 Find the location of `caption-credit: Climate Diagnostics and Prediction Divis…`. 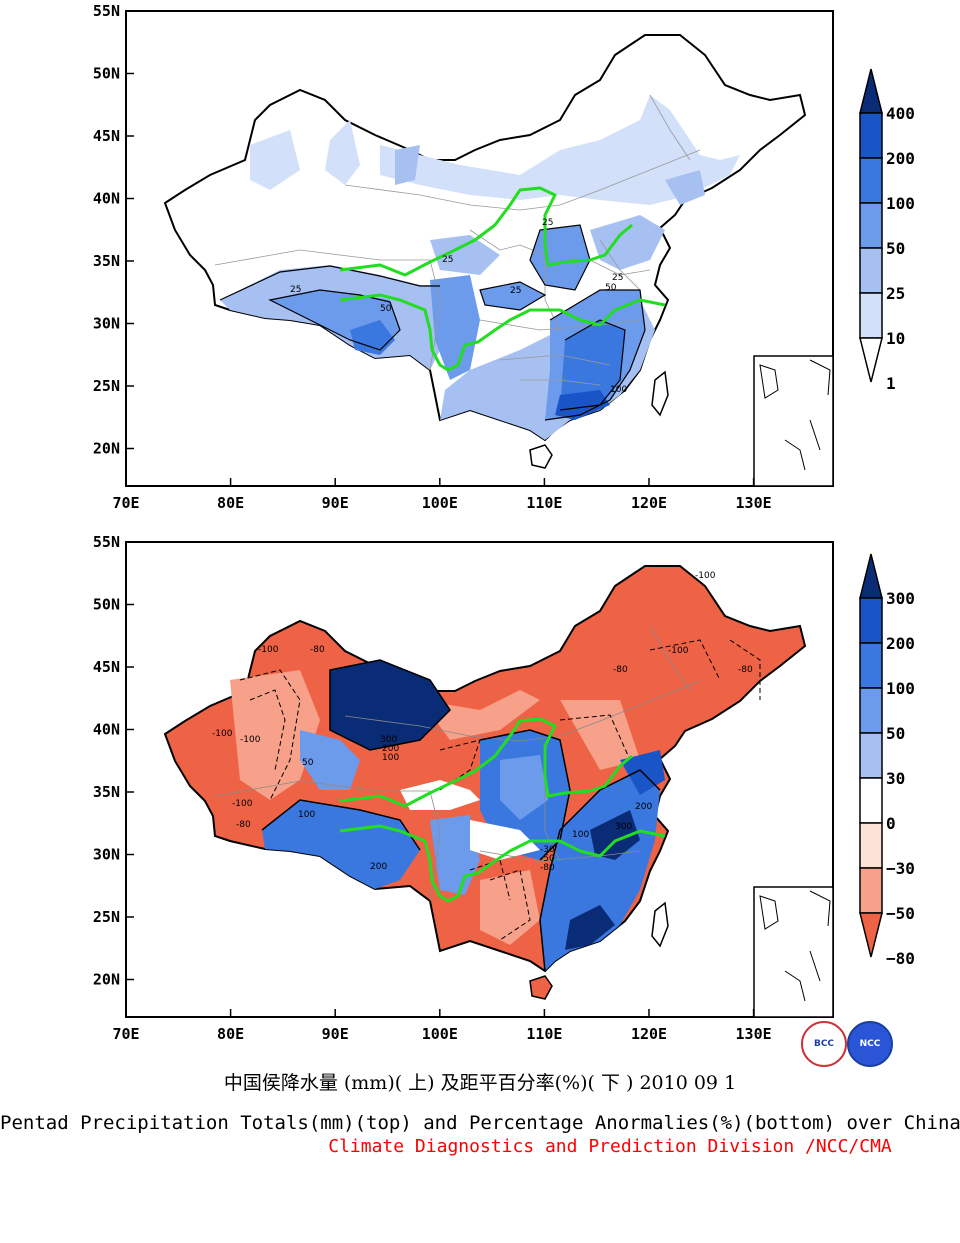

caption-credit: Climate Diagnostics and Prediction Divis… is located at coordinates (610, 1146).